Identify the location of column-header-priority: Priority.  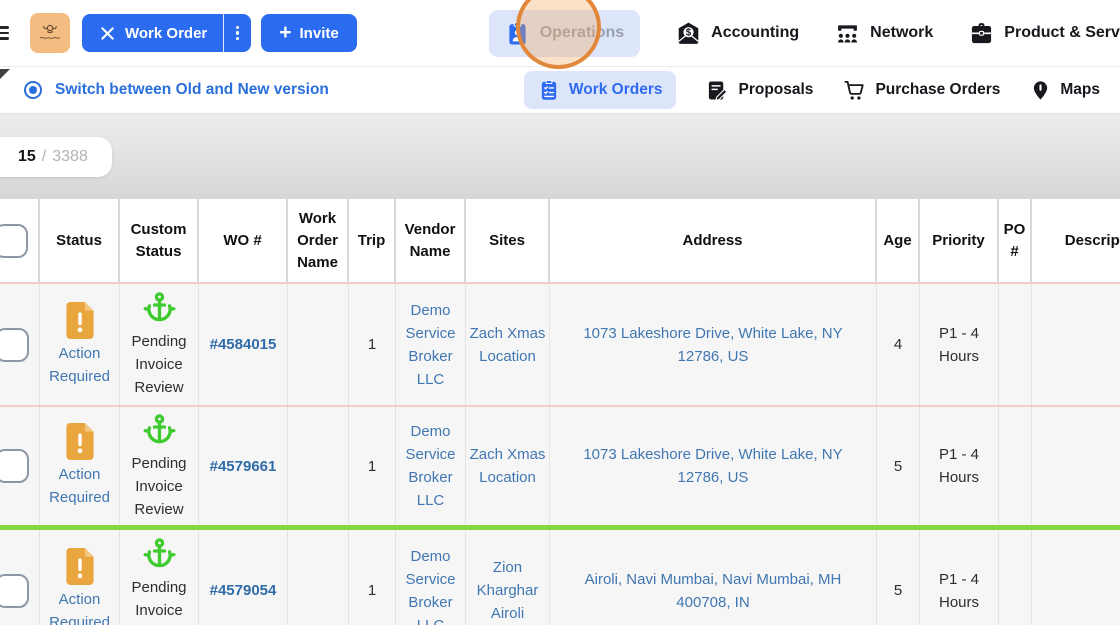
(959, 240).